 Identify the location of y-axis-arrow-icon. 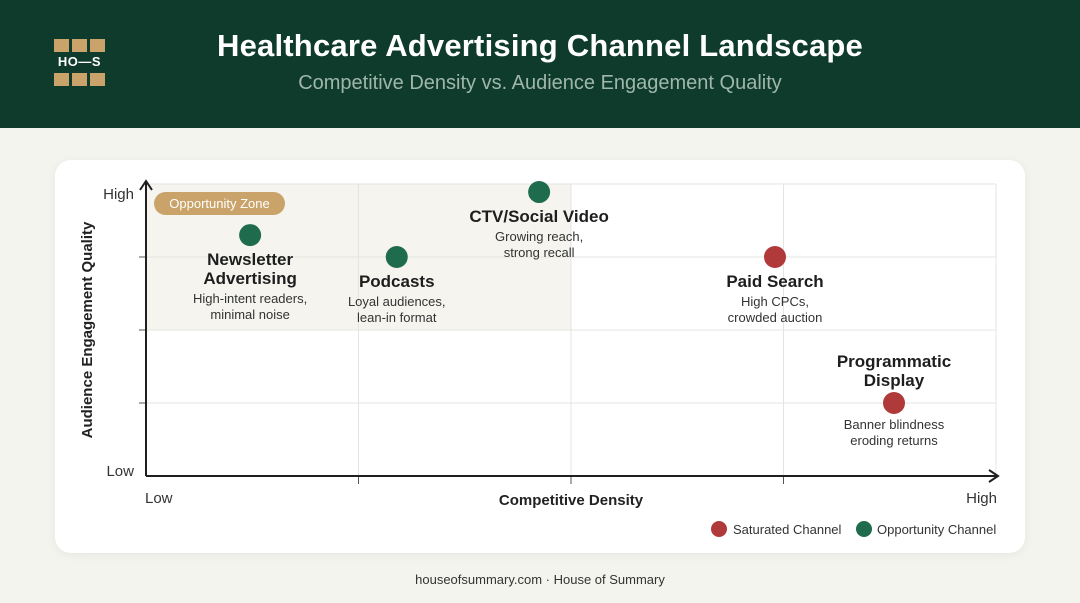
(146, 185).